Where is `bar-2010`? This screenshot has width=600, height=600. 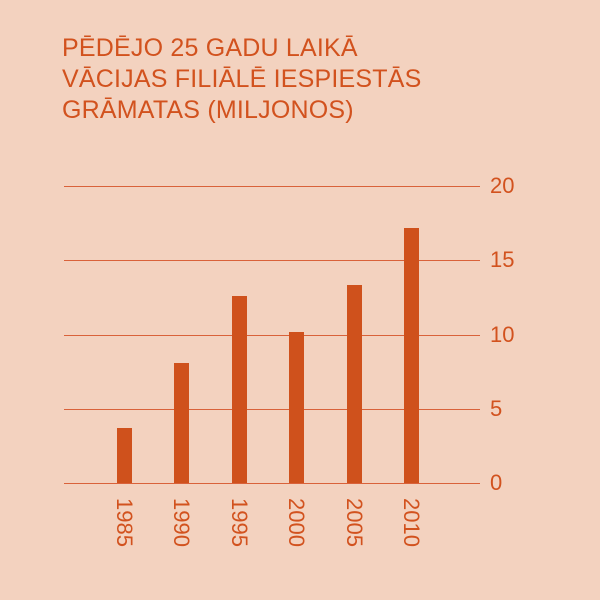 bar-2010 is located at coordinates (411, 355).